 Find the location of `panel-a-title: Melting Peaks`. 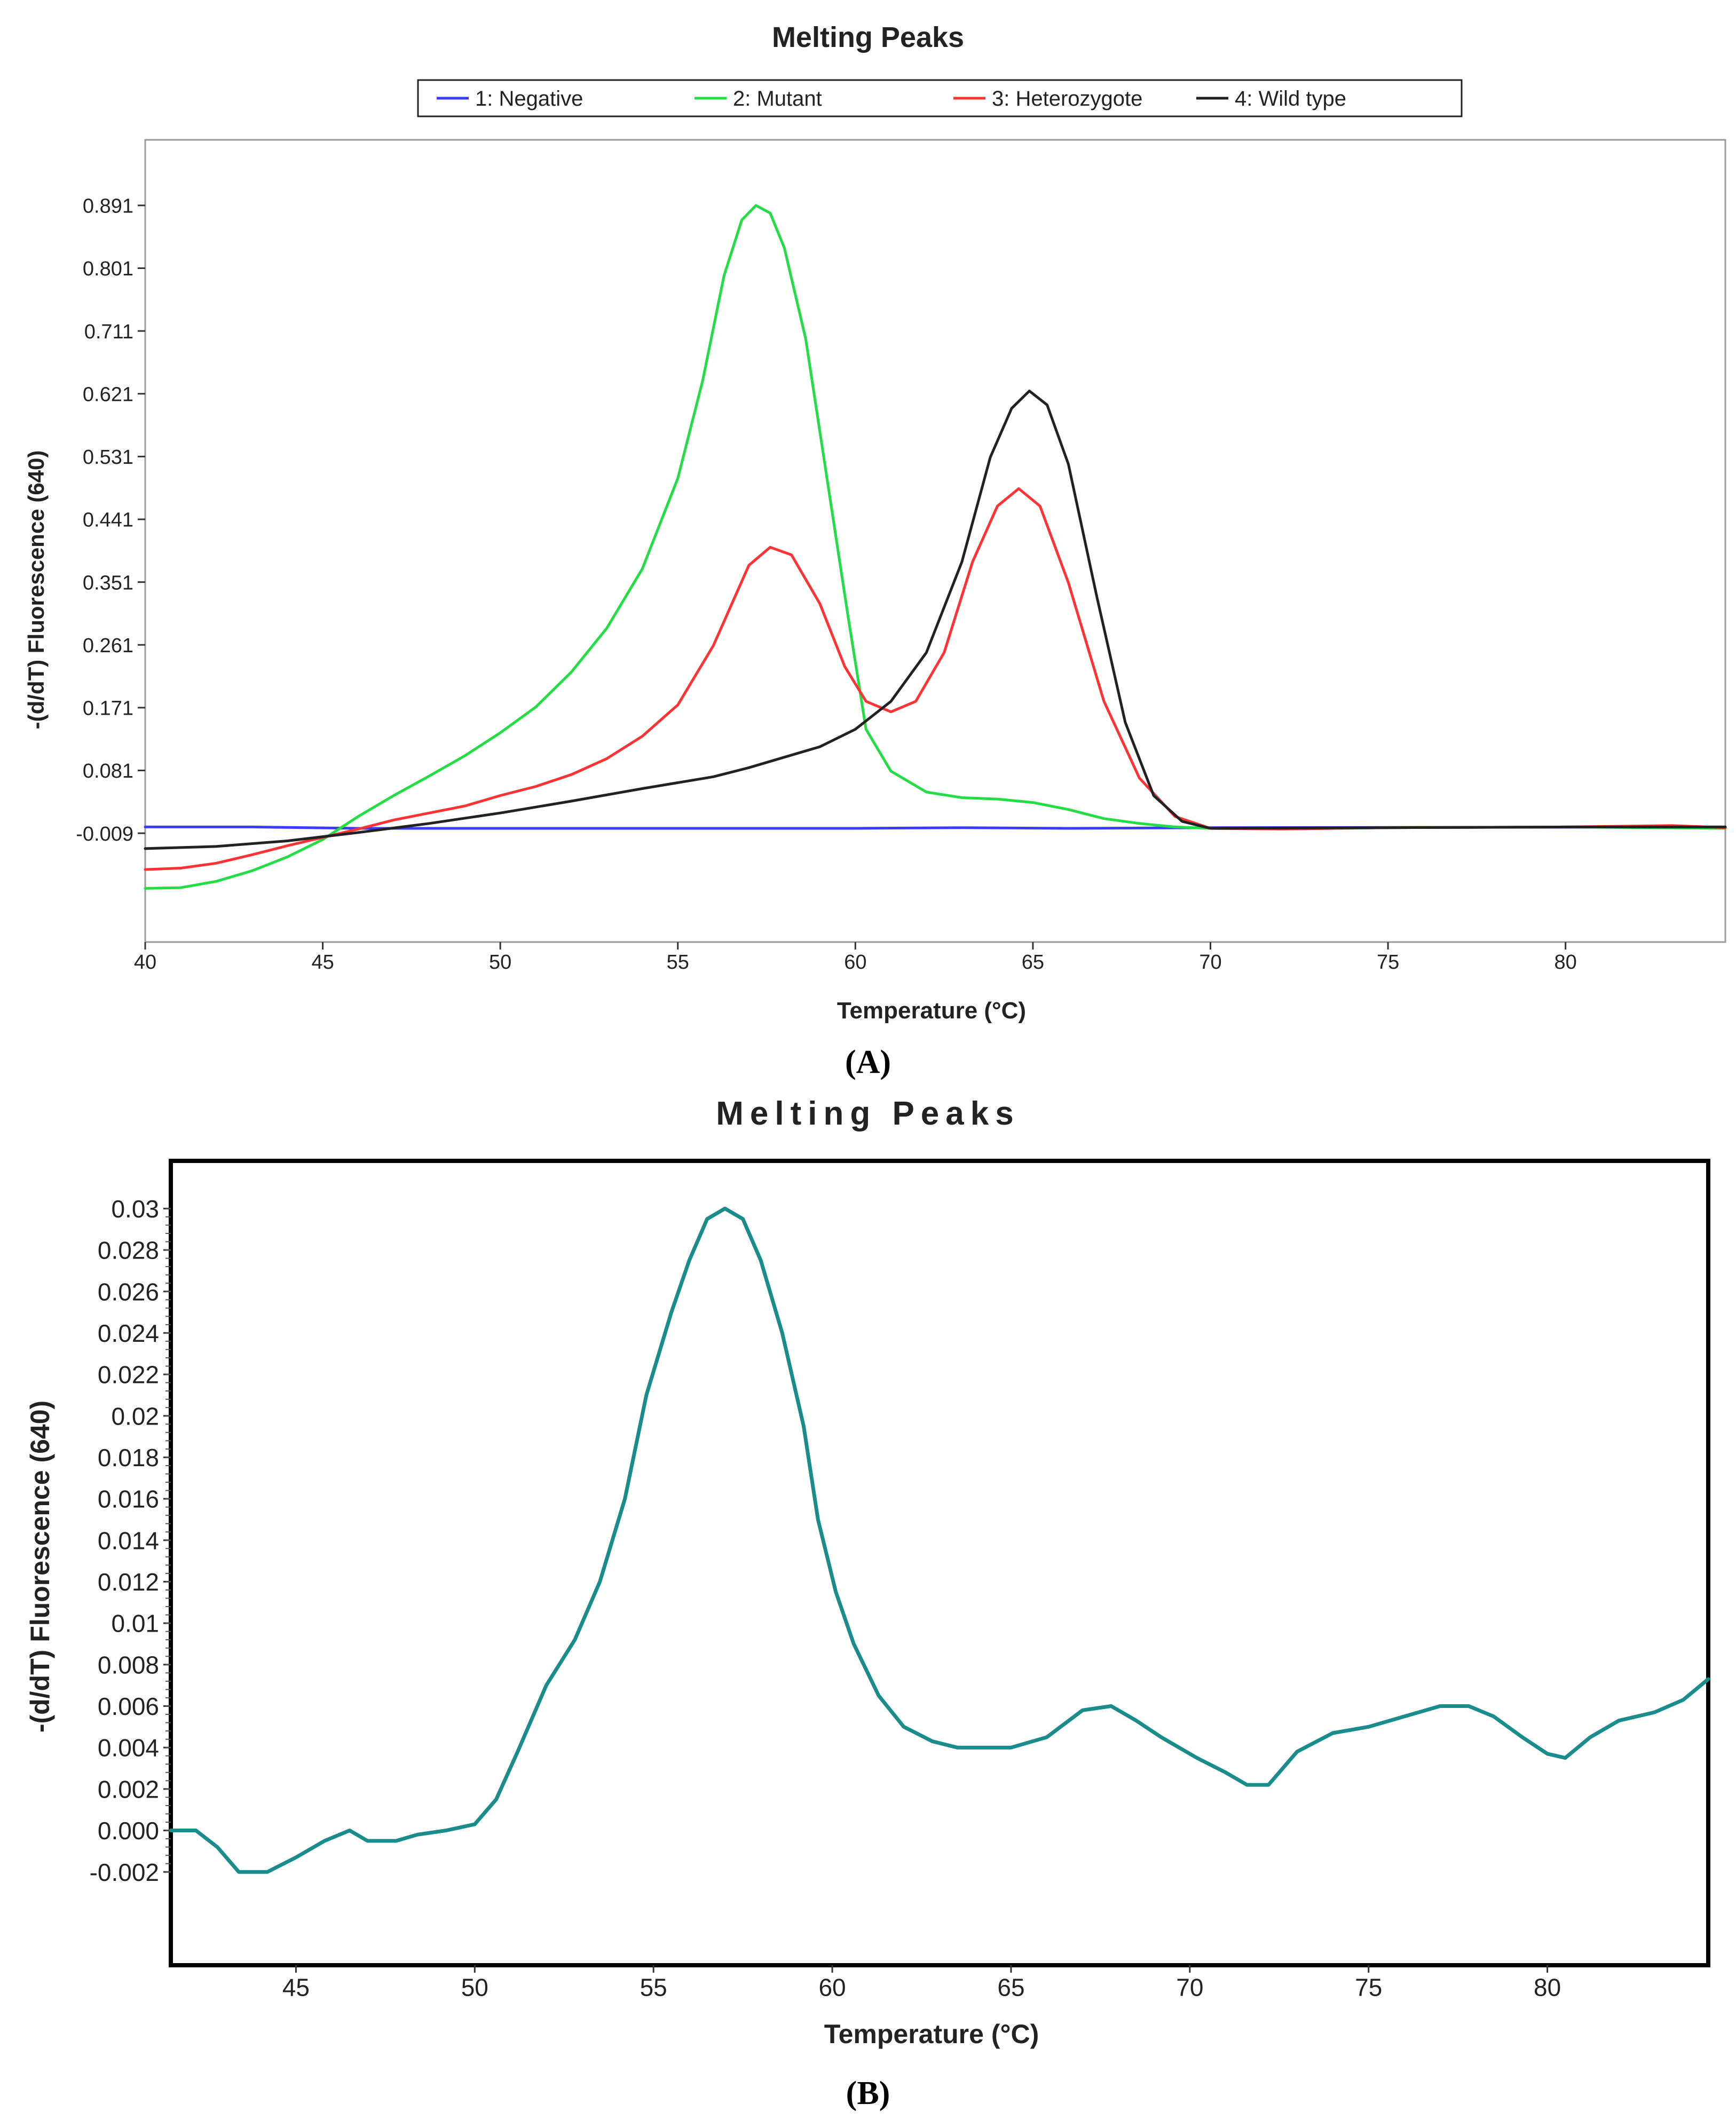

panel-a-title: Melting Peaks is located at coordinates (868, 37).